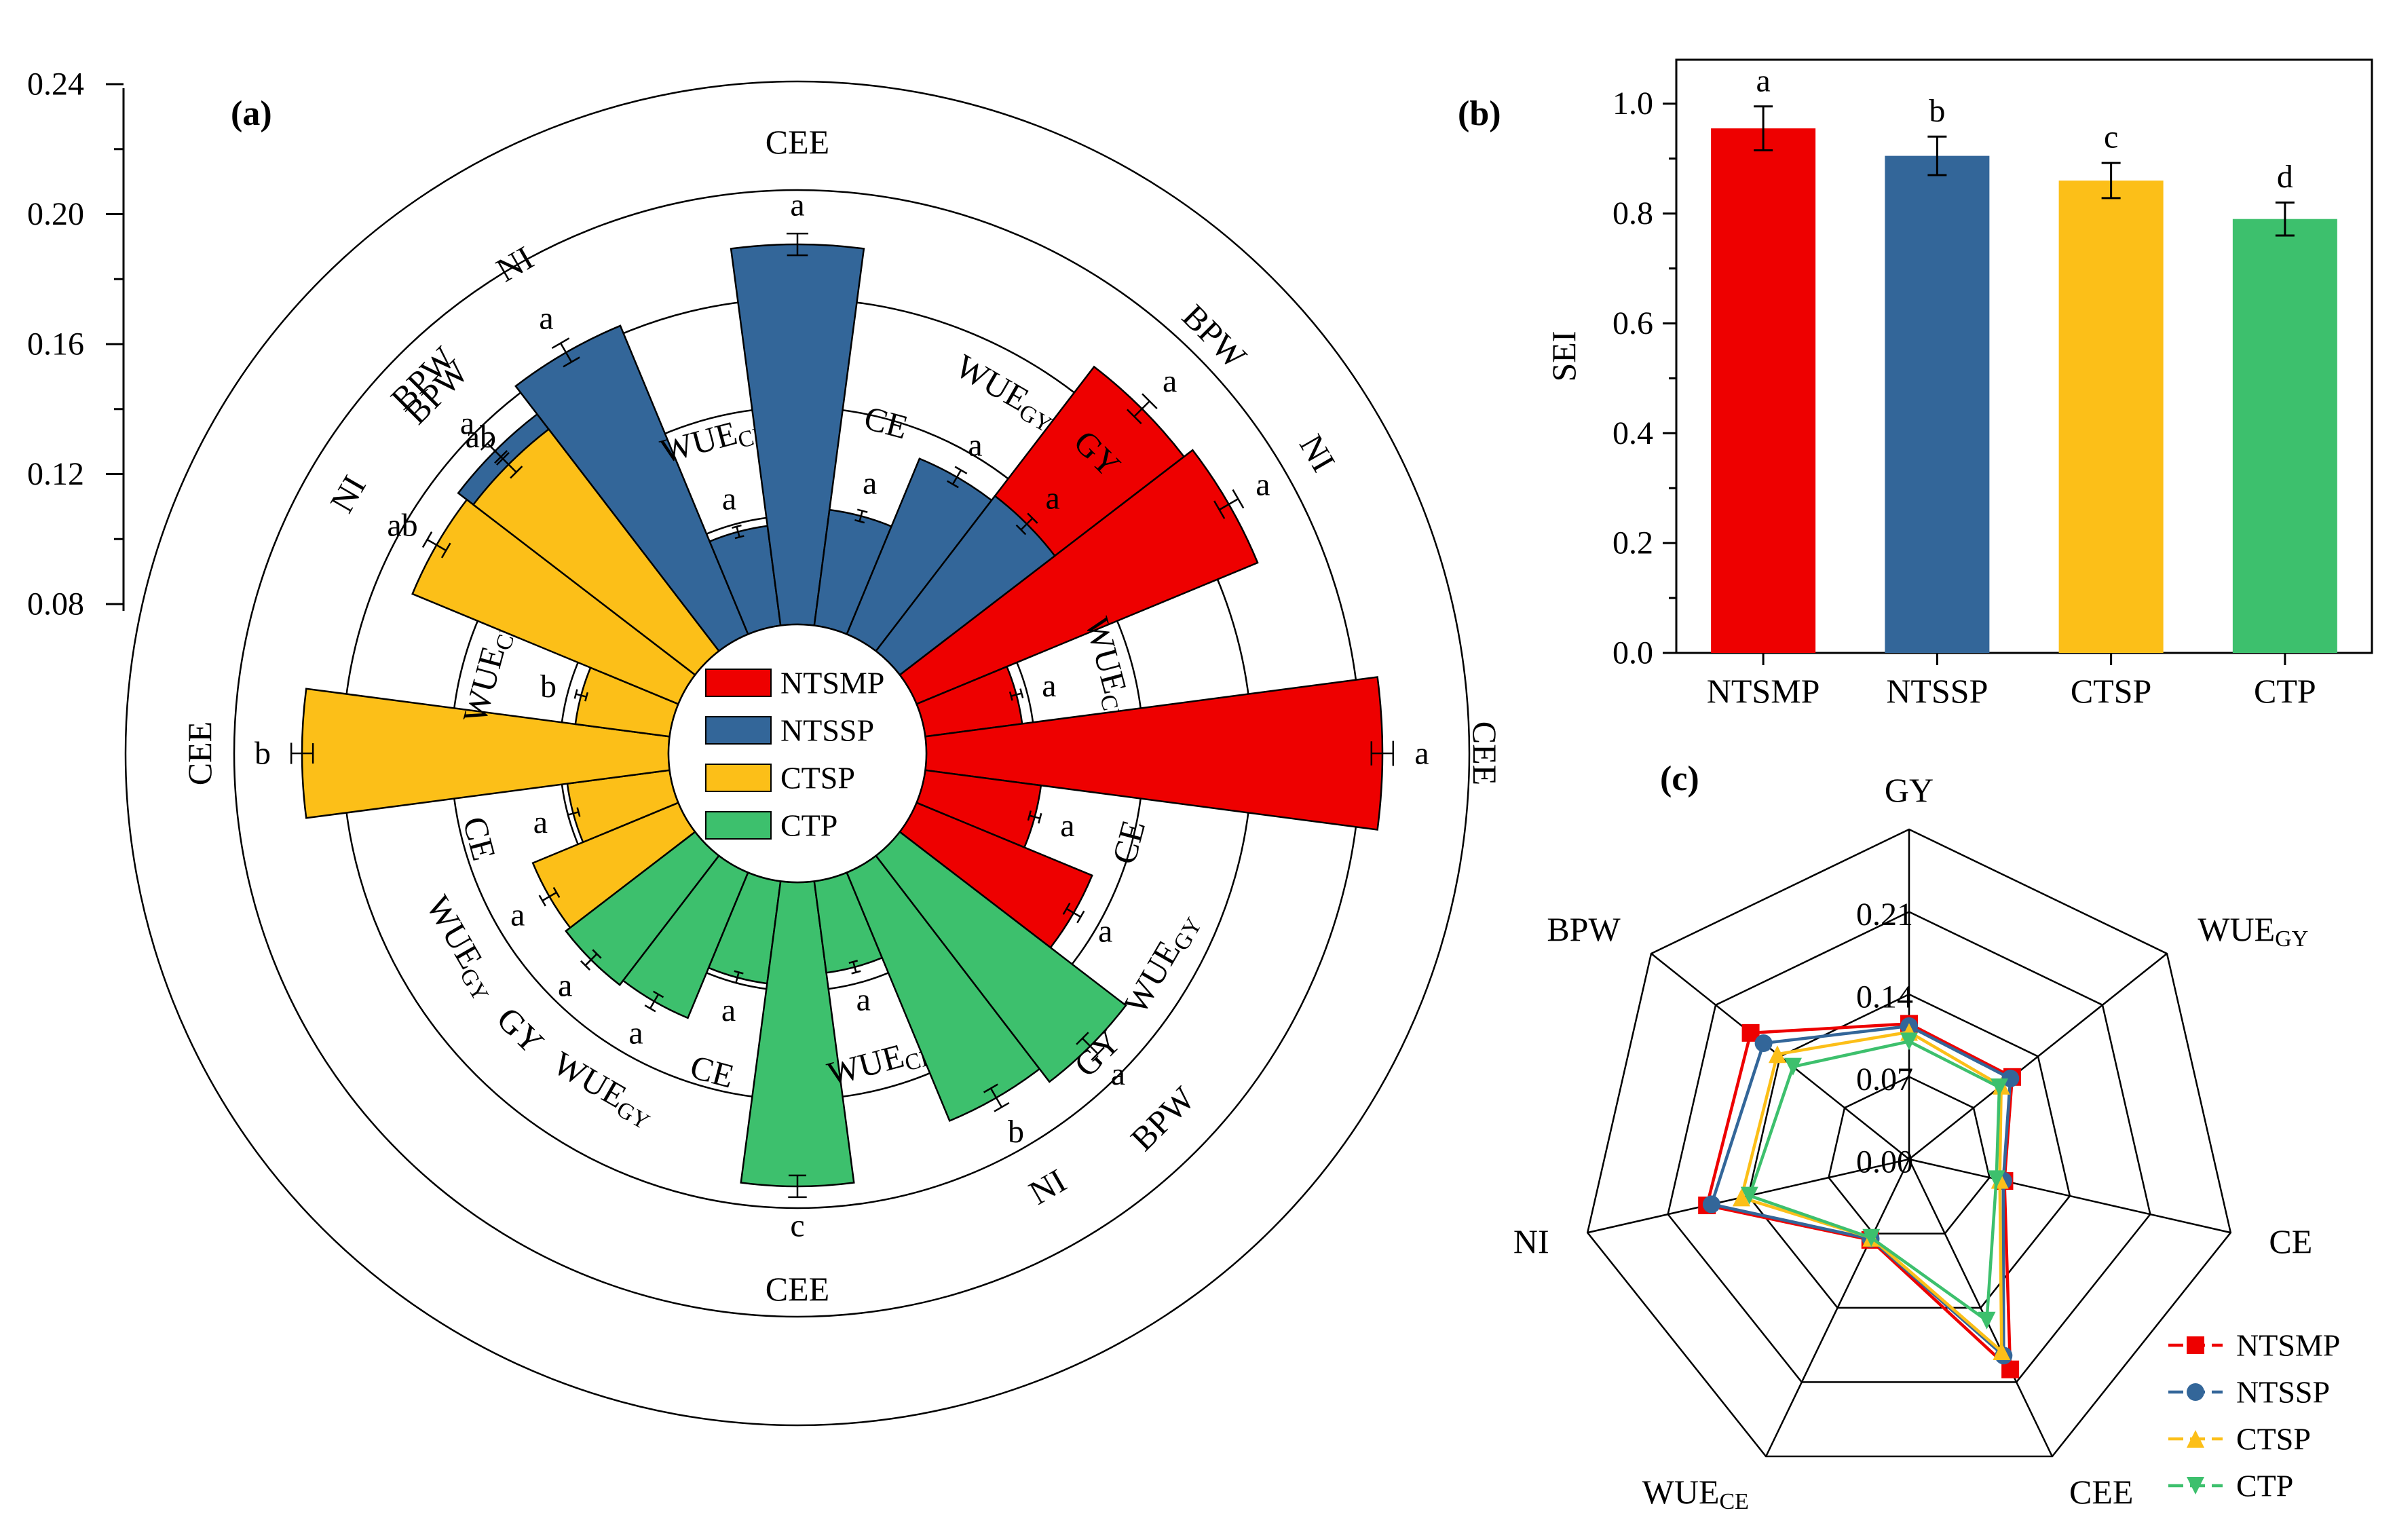  What do you see at coordinates (55, 474) in the screenshot?
I see `radial-axis-tick-label: 0.12` at bounding box center [55, 474].